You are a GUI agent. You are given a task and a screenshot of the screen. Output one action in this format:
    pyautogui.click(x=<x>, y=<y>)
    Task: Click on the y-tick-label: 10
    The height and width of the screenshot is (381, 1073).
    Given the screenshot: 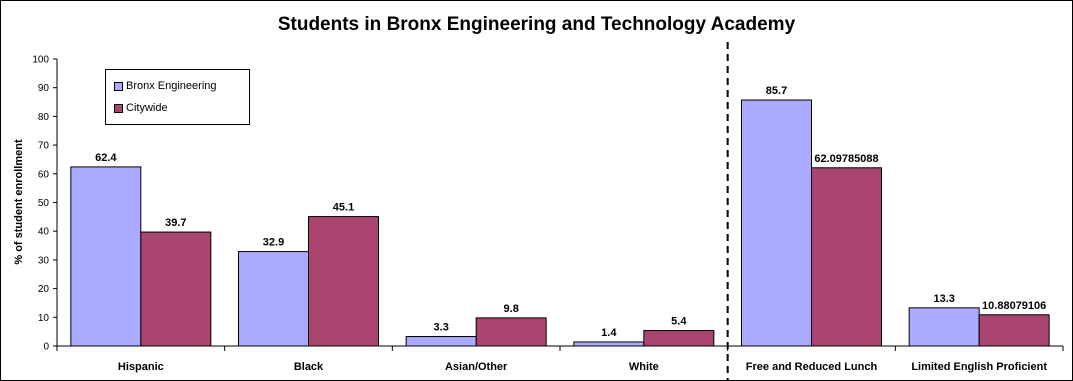 What is the action you would take?
    pyautogui.click(x=44, y=318)
    